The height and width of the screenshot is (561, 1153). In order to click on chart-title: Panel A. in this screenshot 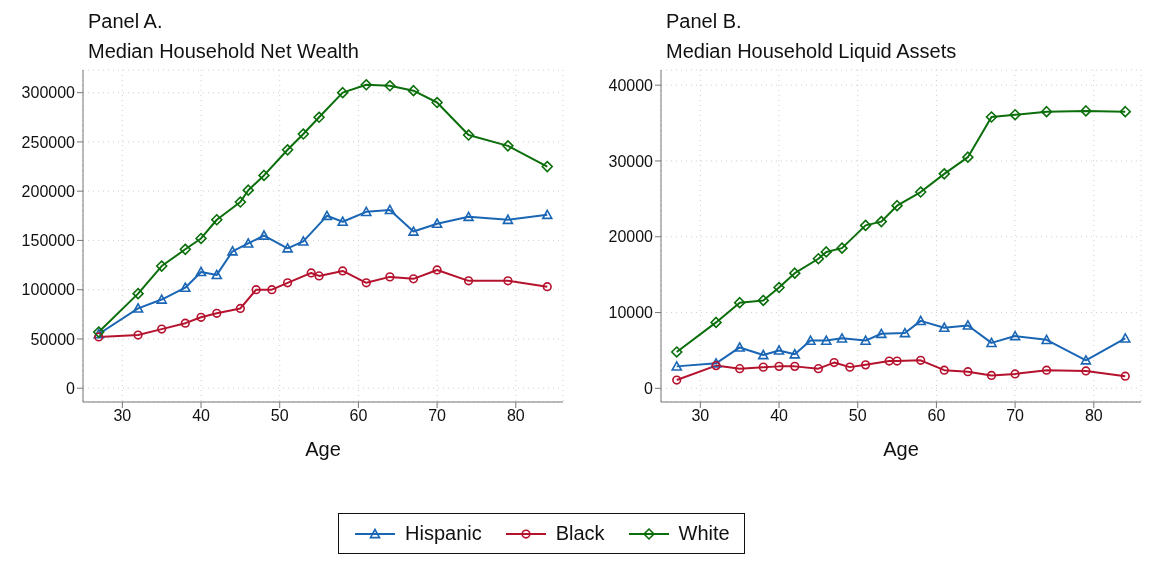, I will do `click(126, 21)`.